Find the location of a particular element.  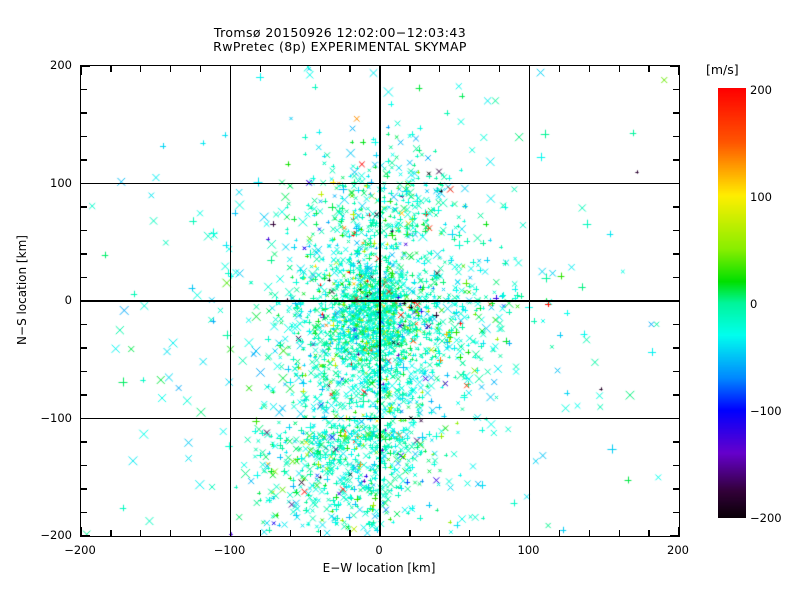

y-tick-label: −200 is located at coordinates (56, 535).